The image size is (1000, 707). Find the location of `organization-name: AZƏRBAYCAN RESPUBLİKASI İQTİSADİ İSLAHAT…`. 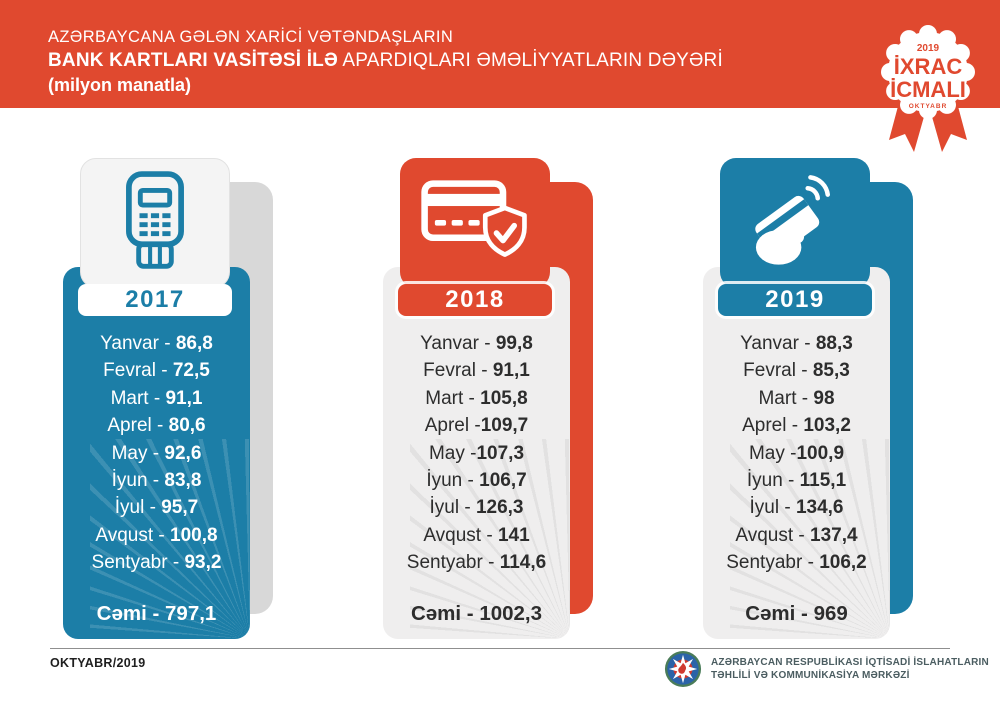

organization-name: AZƏRBAYCAN RESPUBLİKASI İQTİSADİ İSLAHAT… is located at coordinates (850, 669).